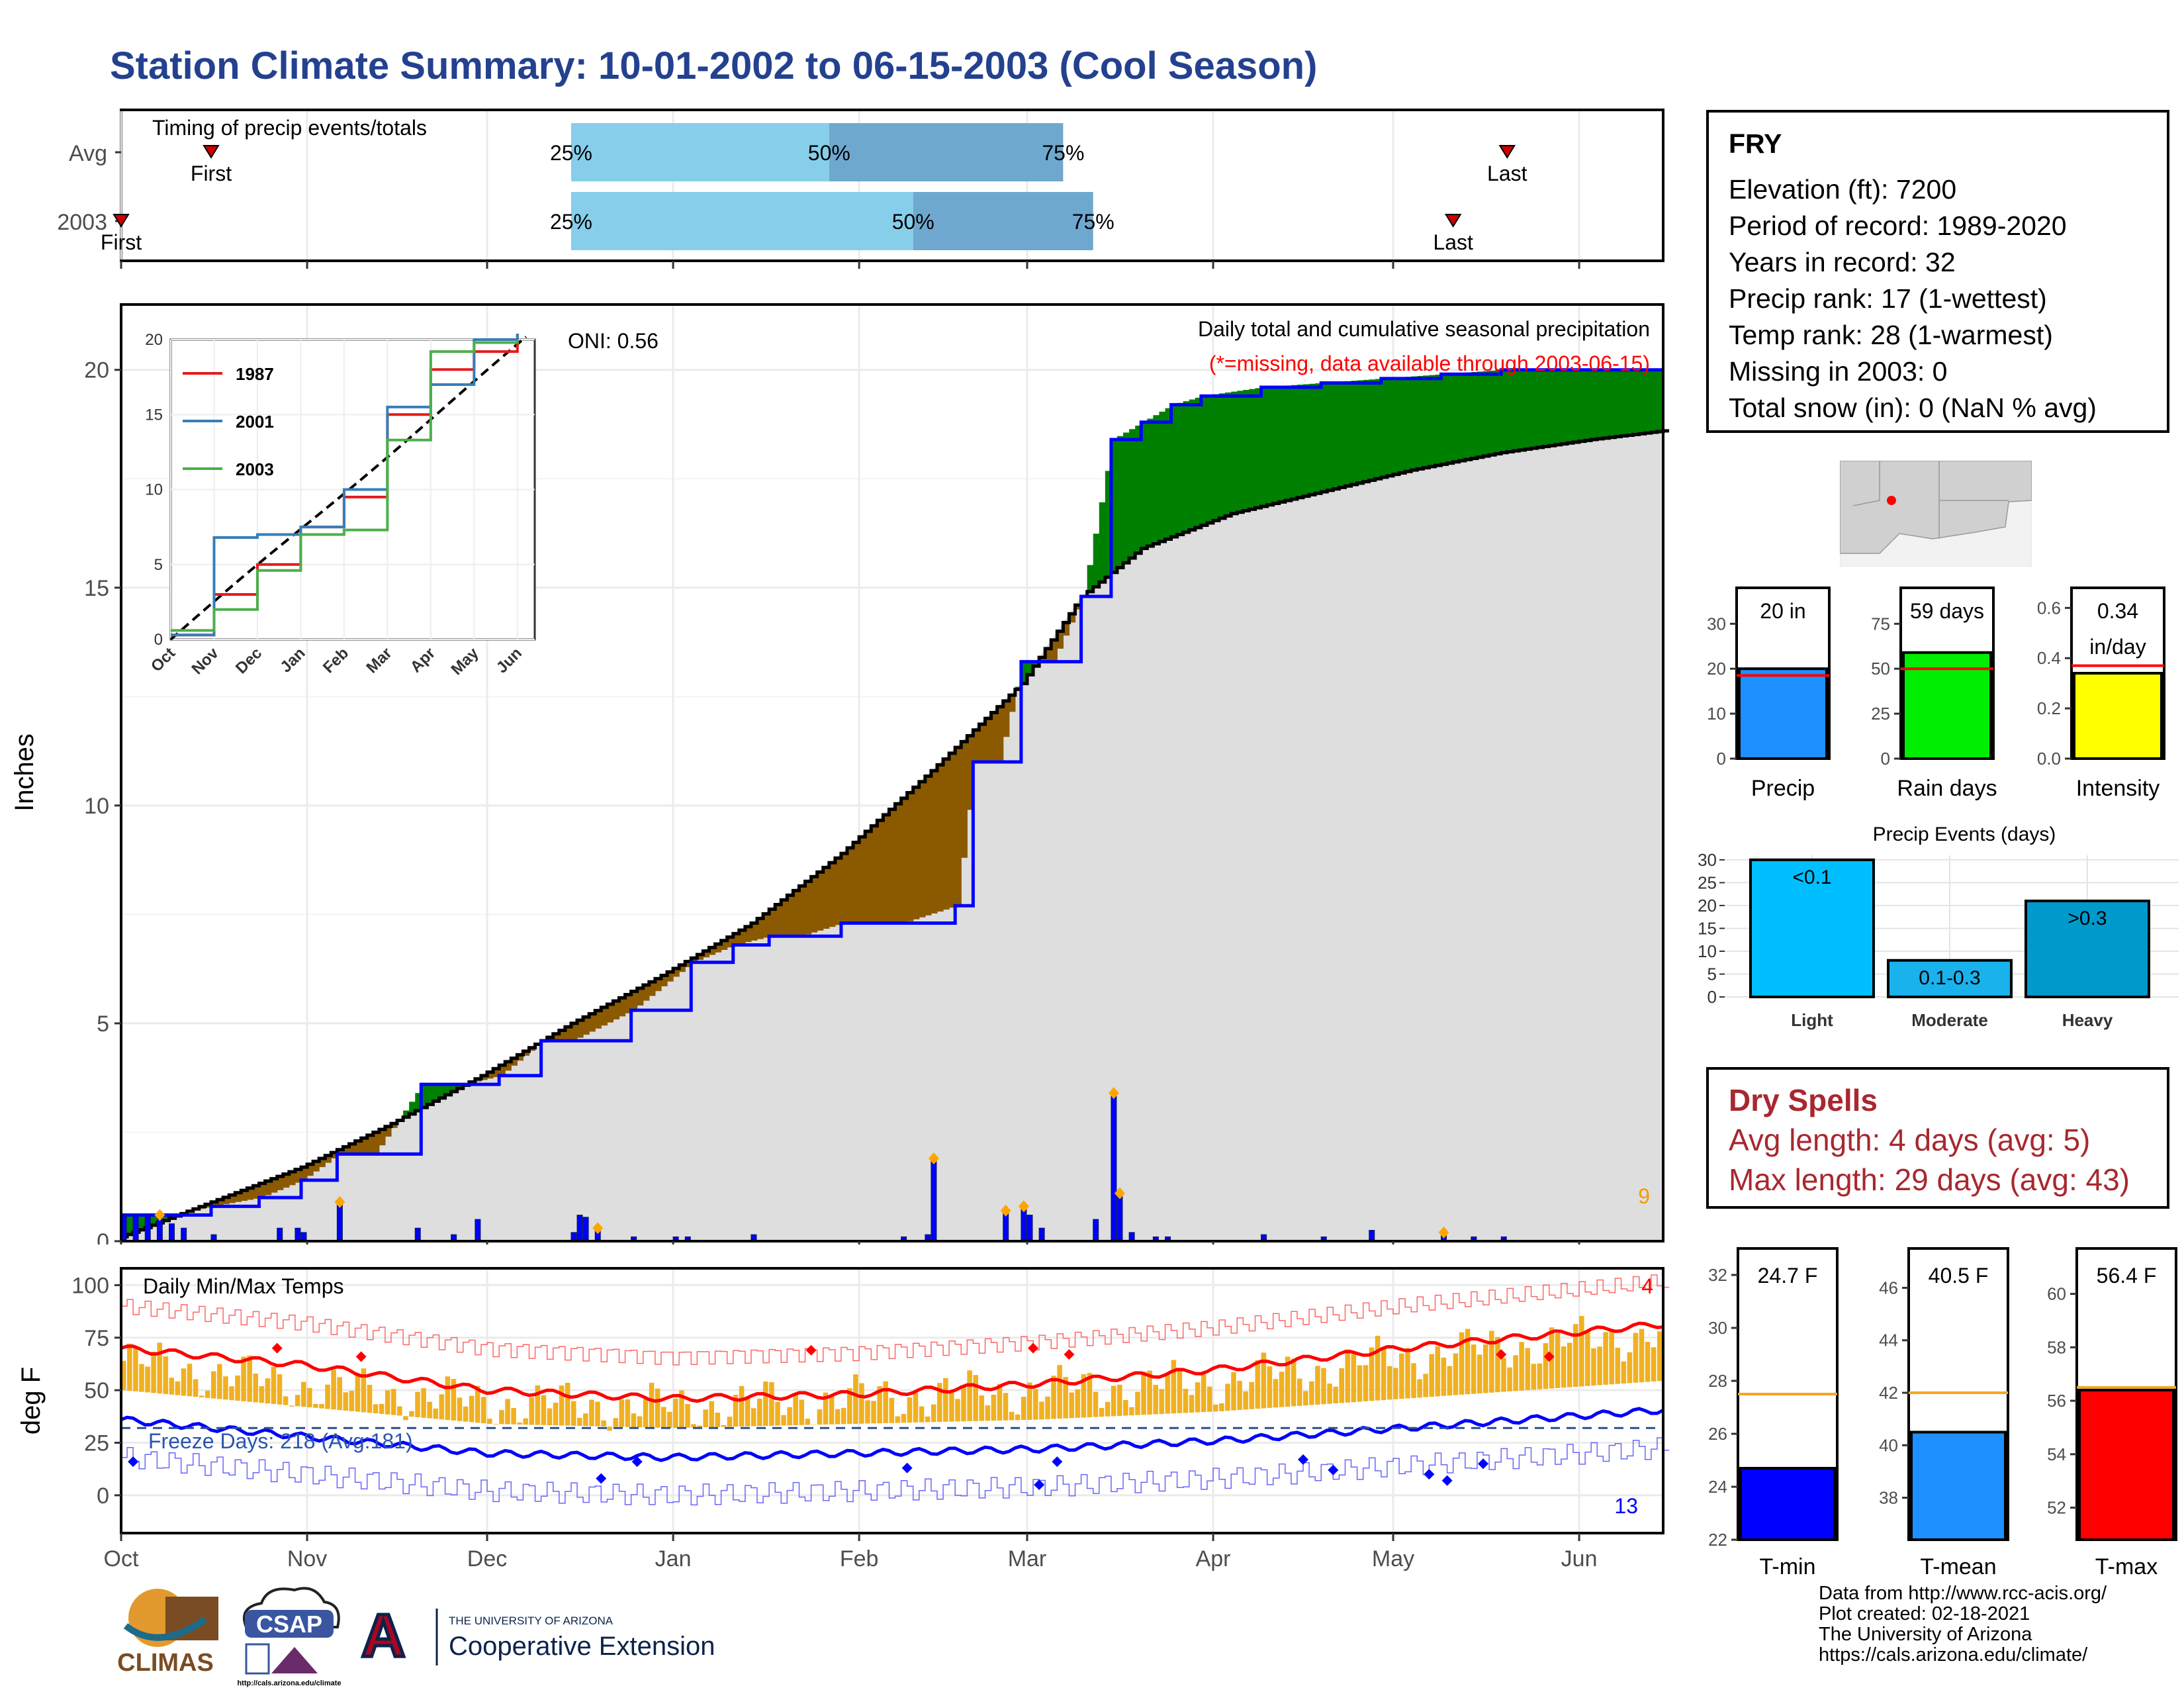  Describe the element at coordinates (1888, 1498) in the screenshot. I see `temp-summary-y-tick-label: 38` at that location.